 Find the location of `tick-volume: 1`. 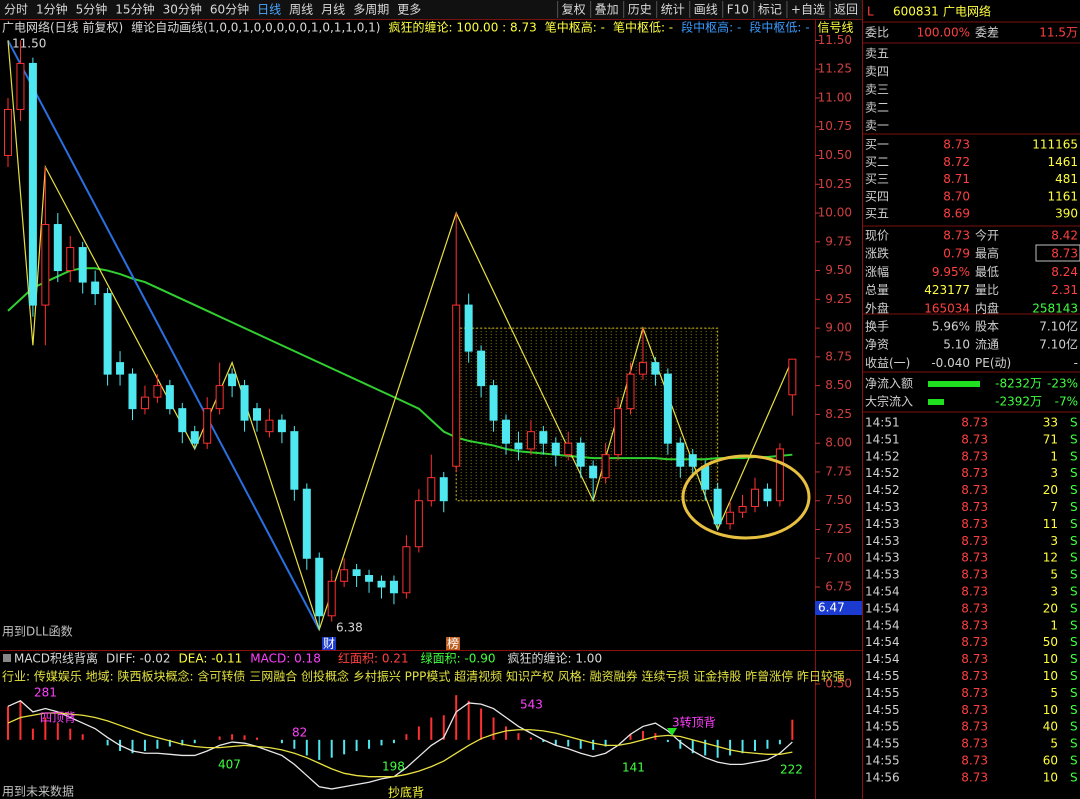

tick-volume: 1 is located at coordinates (1054, 456).